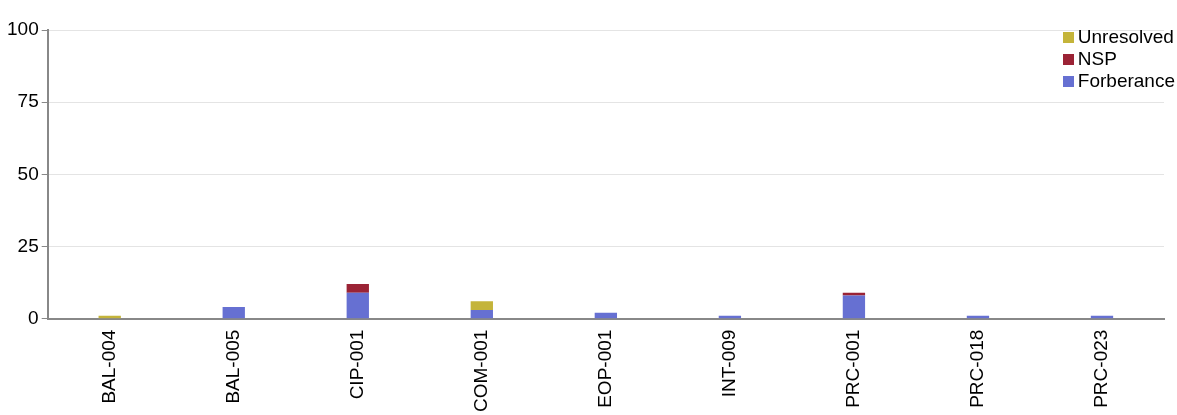 The image size is (1177, 415). Describe the element at coordinates (1101, 368) in the screenshot. I see `x-tick-label: PRC-023` at that location.